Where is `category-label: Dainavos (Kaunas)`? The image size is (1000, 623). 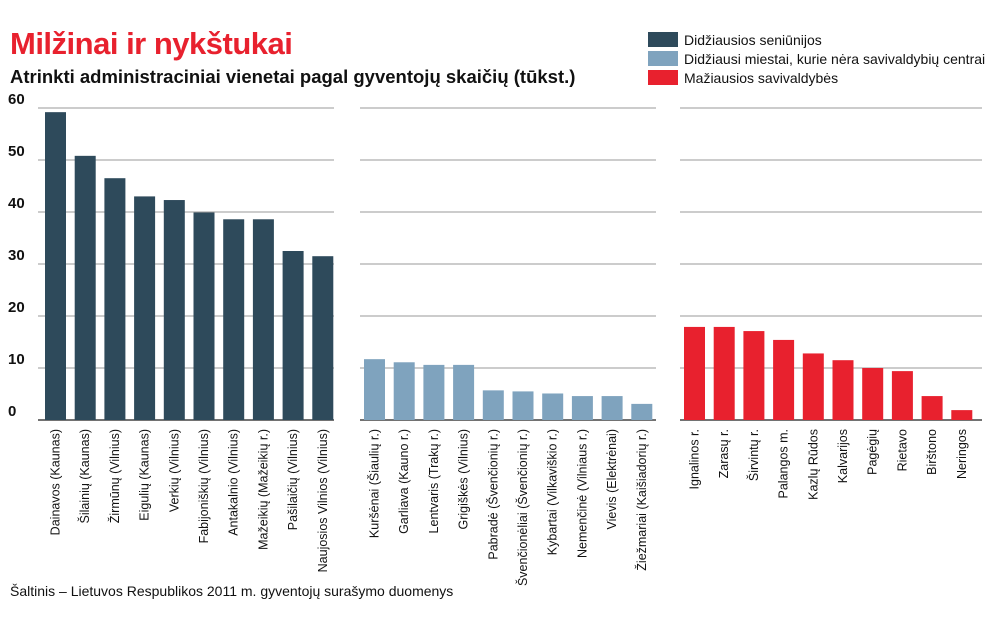
category-label: Dainavos (Kaunas) is located at coordinates (56, 482).